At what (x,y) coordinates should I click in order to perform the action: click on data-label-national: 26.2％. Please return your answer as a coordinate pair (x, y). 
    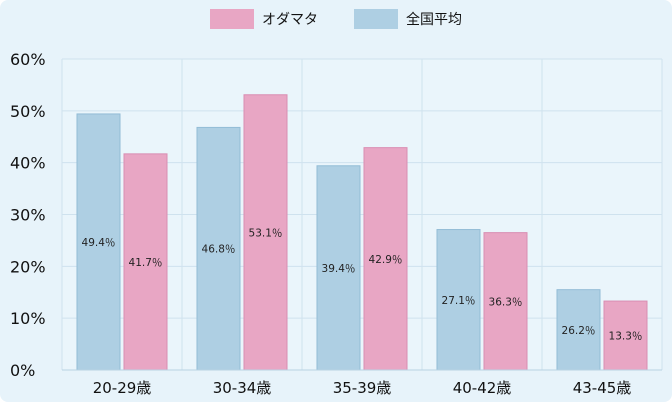
    Looking at the image, I should click on (579, 331).